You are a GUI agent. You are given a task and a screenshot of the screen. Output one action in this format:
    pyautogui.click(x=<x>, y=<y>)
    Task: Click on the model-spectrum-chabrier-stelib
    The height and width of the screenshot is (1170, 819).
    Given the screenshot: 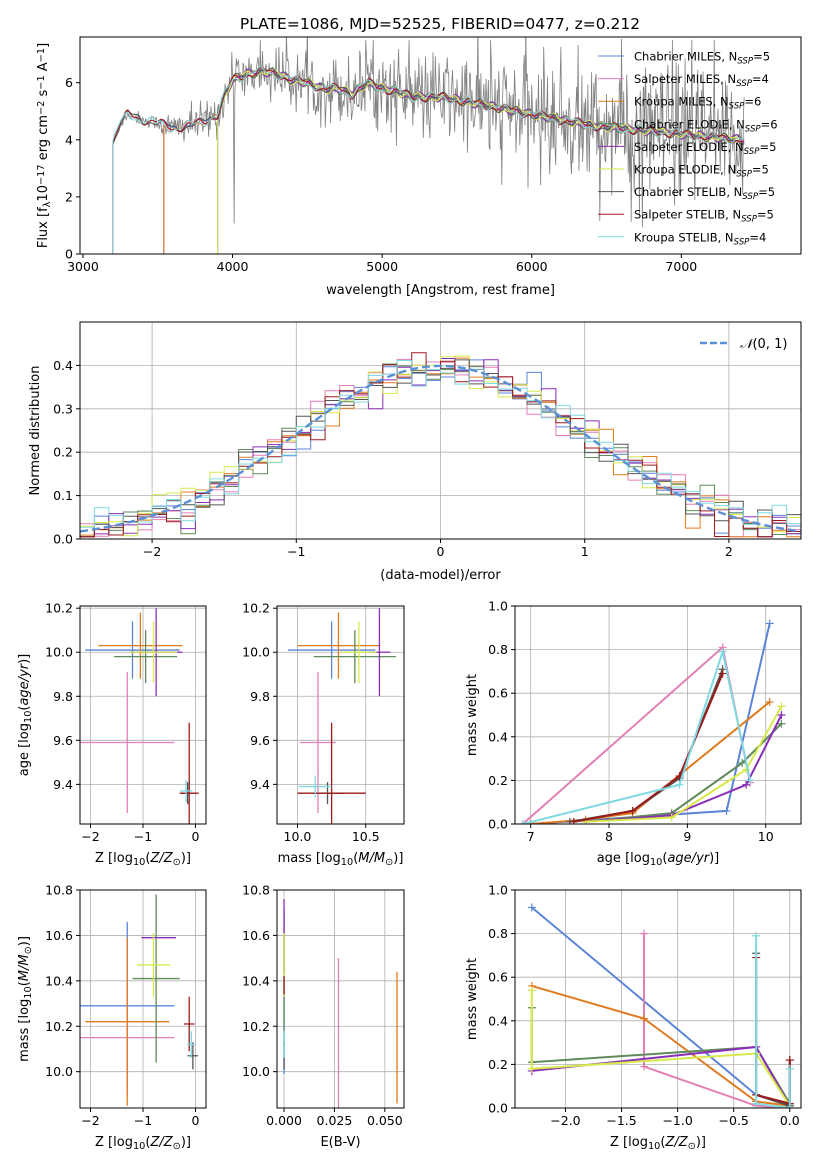 What is the action you would take?
    pyautogui.click(x=428, y=160)
    